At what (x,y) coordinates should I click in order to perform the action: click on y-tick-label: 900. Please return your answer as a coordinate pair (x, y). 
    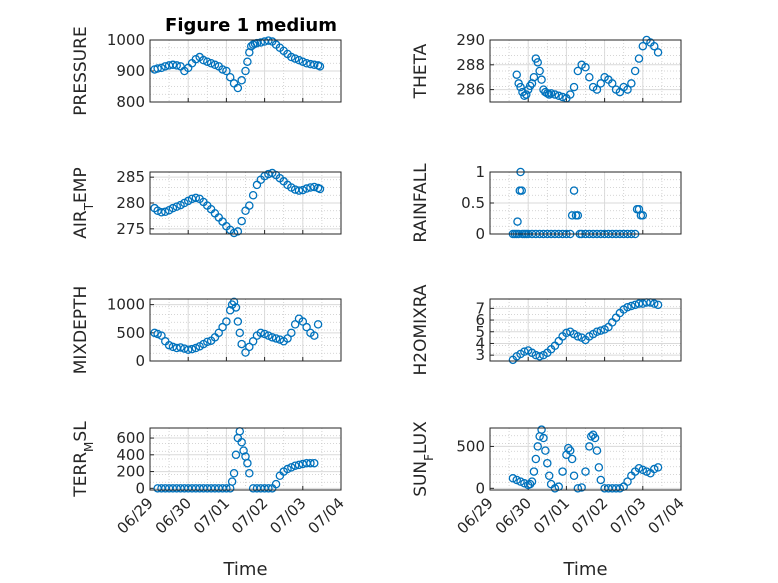
    Looking at the image, I should click on (130, 71).